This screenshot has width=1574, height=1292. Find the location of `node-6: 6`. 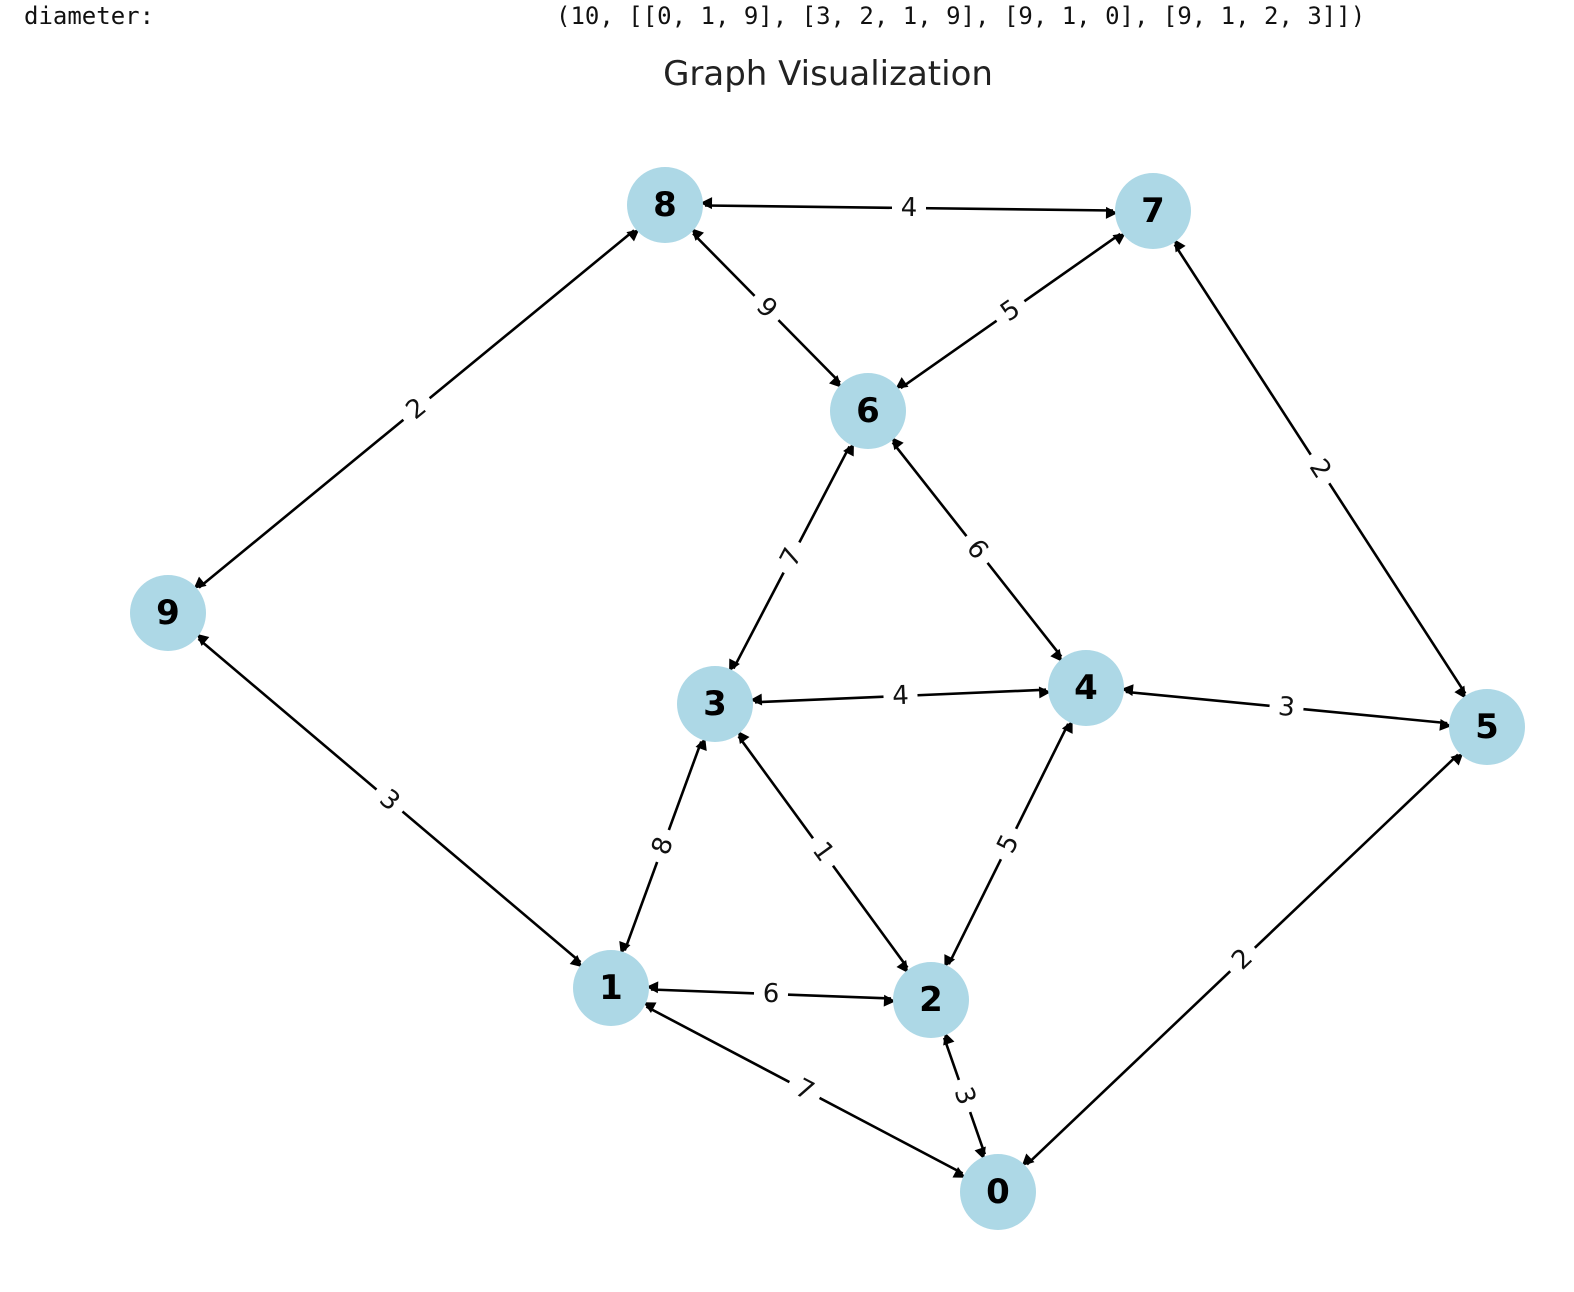

node-6: 6 is located at coordinates (868, 411).